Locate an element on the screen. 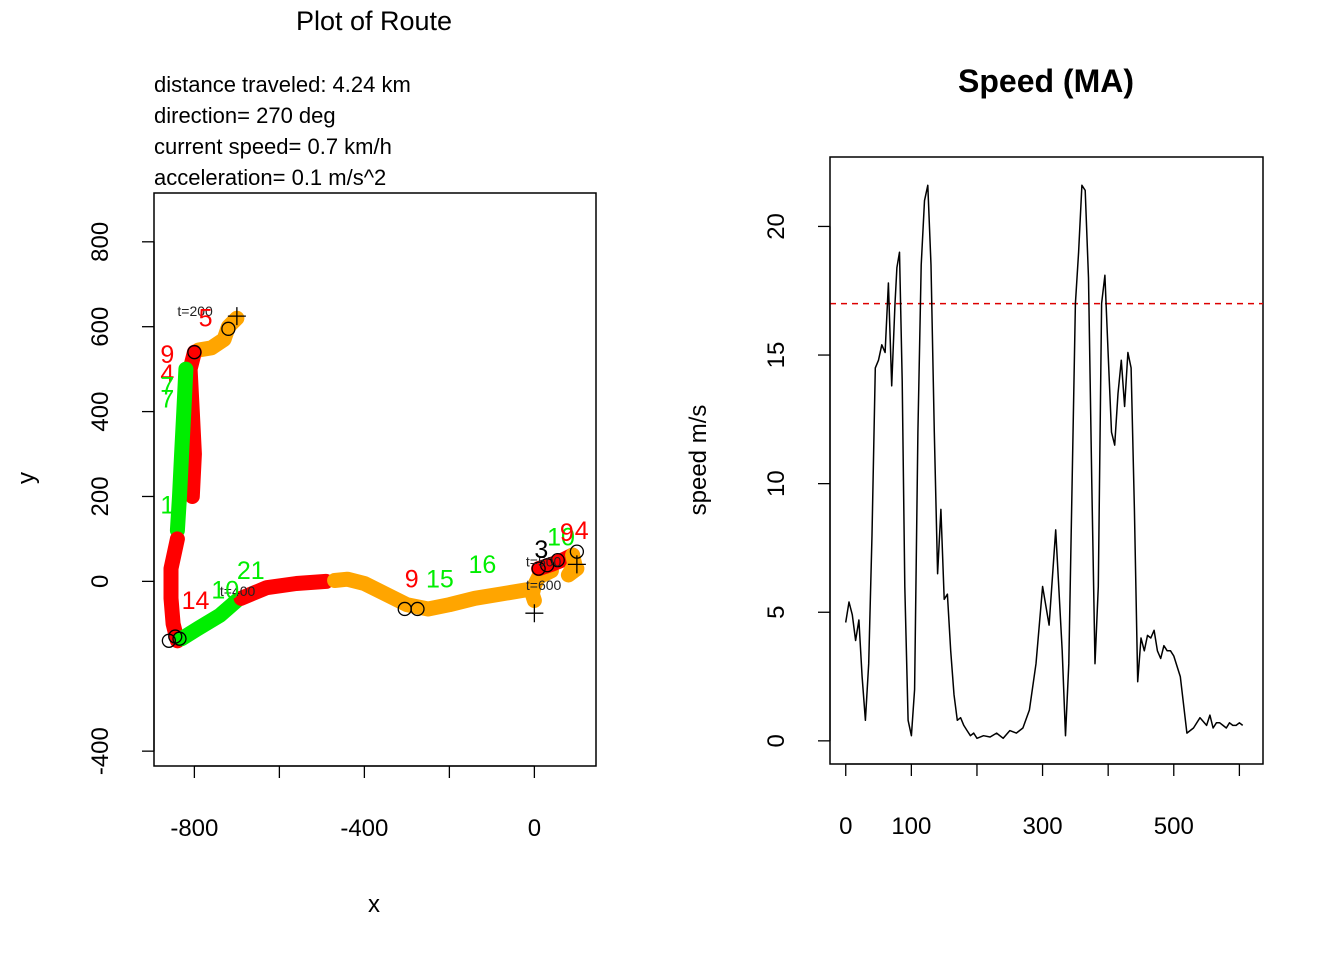  route-point-label: 14 is located at coordinates (196, 601).